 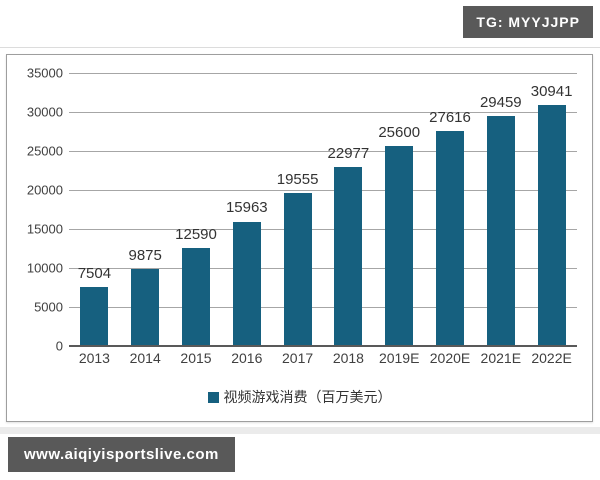 What do you see at coordinates (44, 268) in the screenshot?
I see `y-axis-tick-label: 10000` at bounding box center [44, 268].